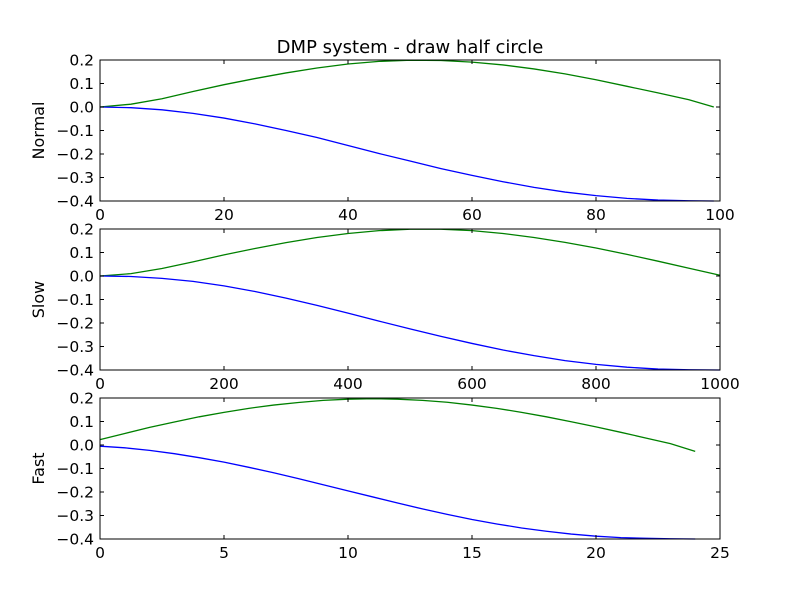 Image resolution: width=800 pixels, height=600 pixels. I want to click on normal-ytick-label: −0.1, so click(75, 131).